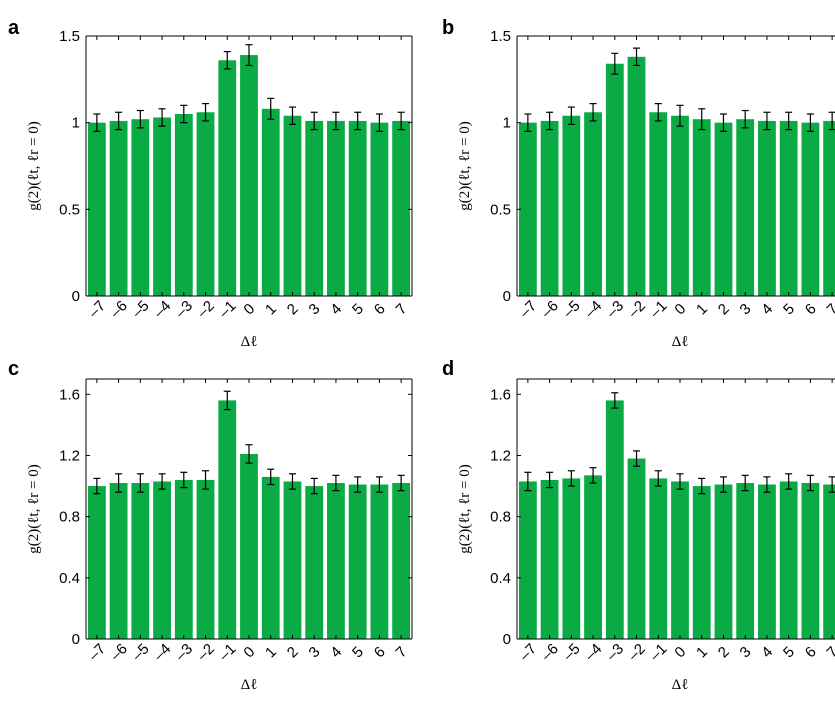 The width and height of the screenshot is (835, 725). I want to click on x-tick-label: 0, so click(680, 652).